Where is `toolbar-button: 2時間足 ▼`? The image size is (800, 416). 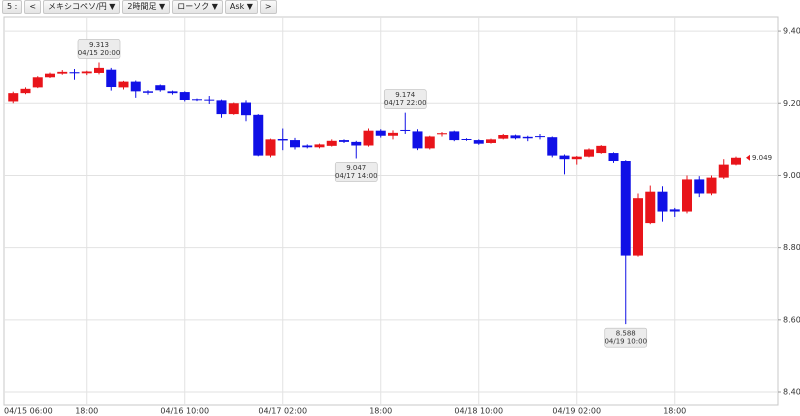
toolbar-button: 2時間足 ▼ is located at coordinates (146, 7).